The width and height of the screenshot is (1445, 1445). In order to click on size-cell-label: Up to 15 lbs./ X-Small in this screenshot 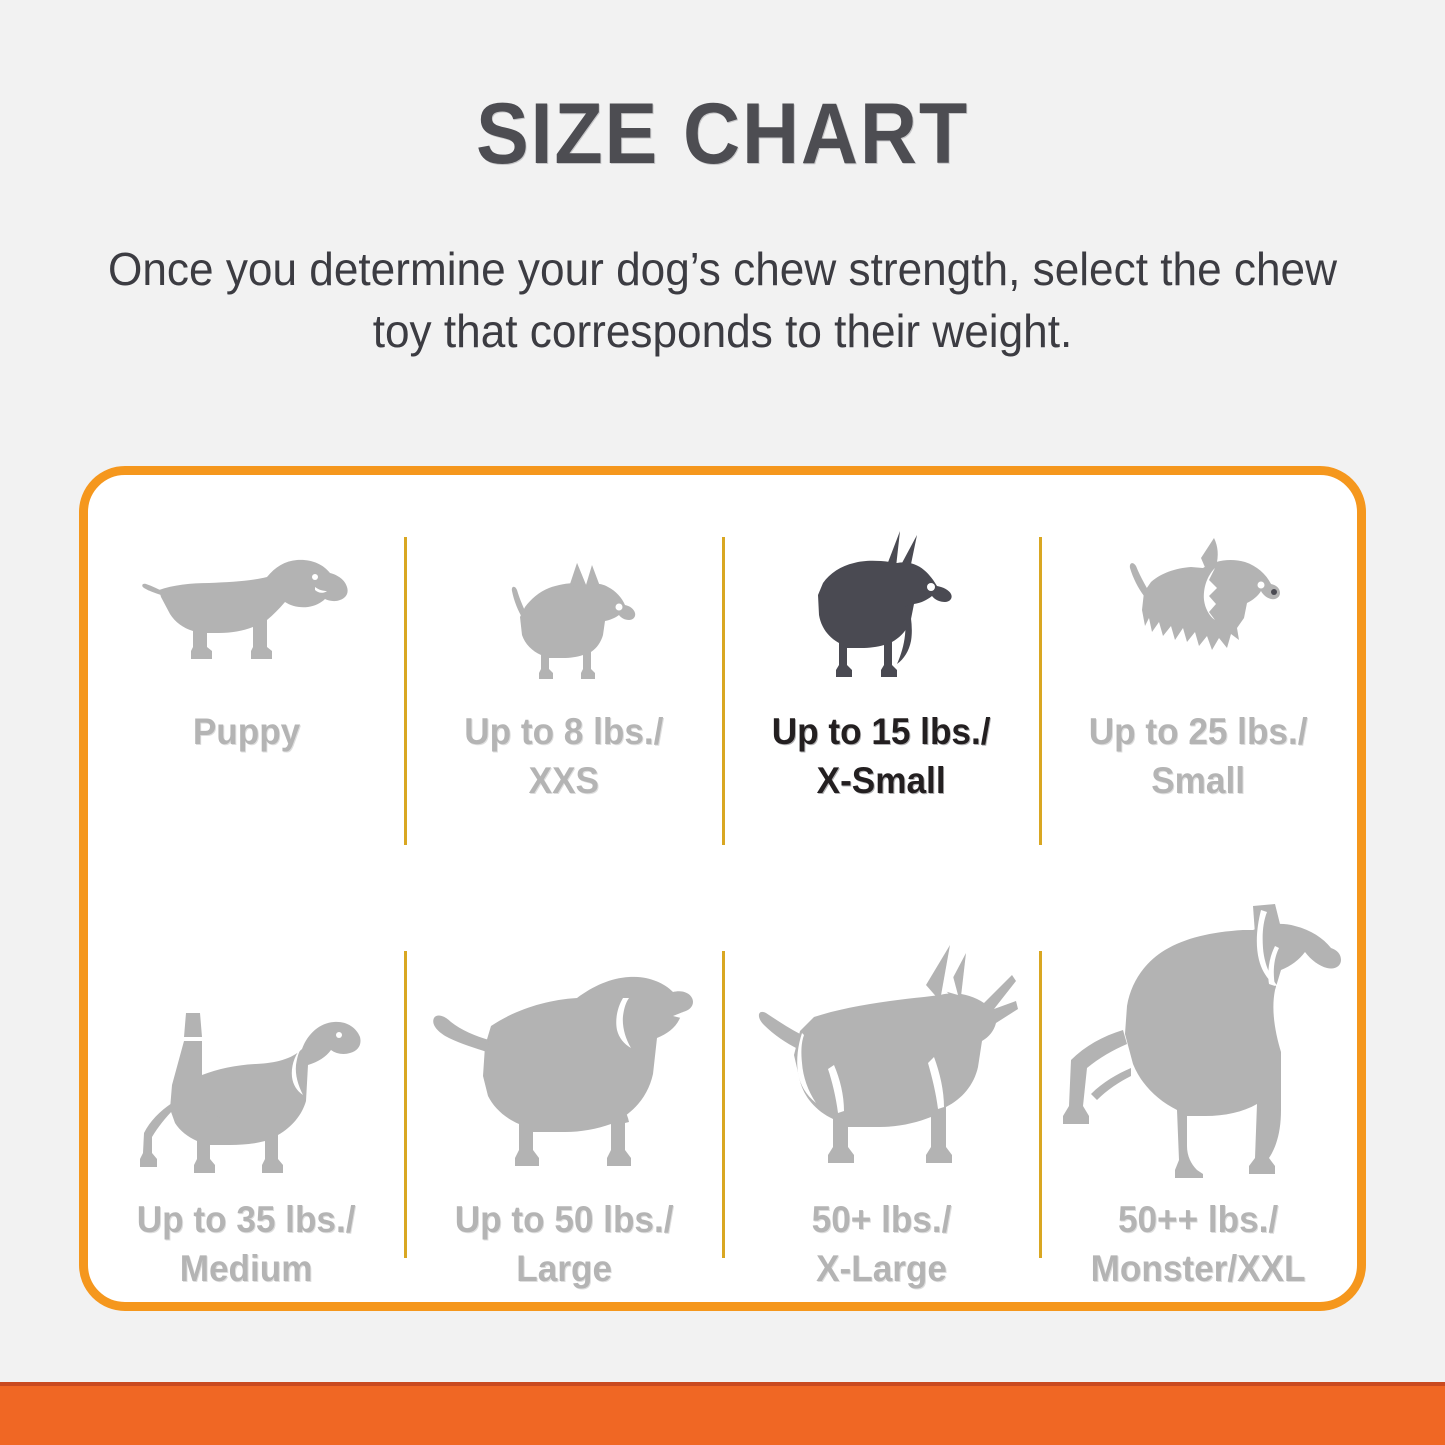, I will do `click(881, 756)`.